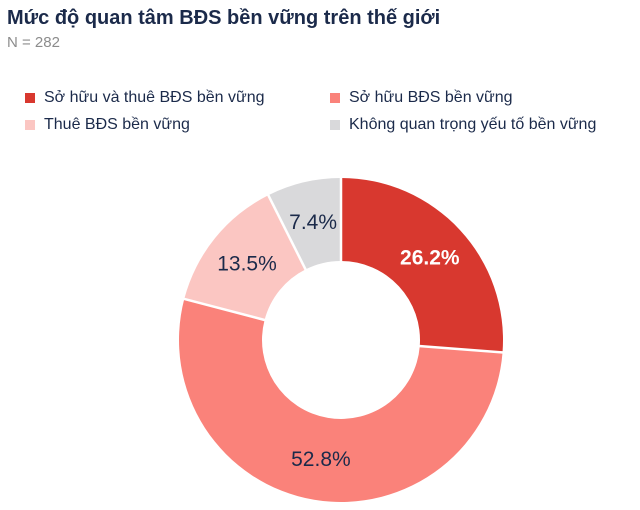 The height and width of the screenshot is (510, 640). Describe the element at coordinates (117, 124) in the screenshot. I see `legend-label: Thuê BĐS bền vững` at that location.